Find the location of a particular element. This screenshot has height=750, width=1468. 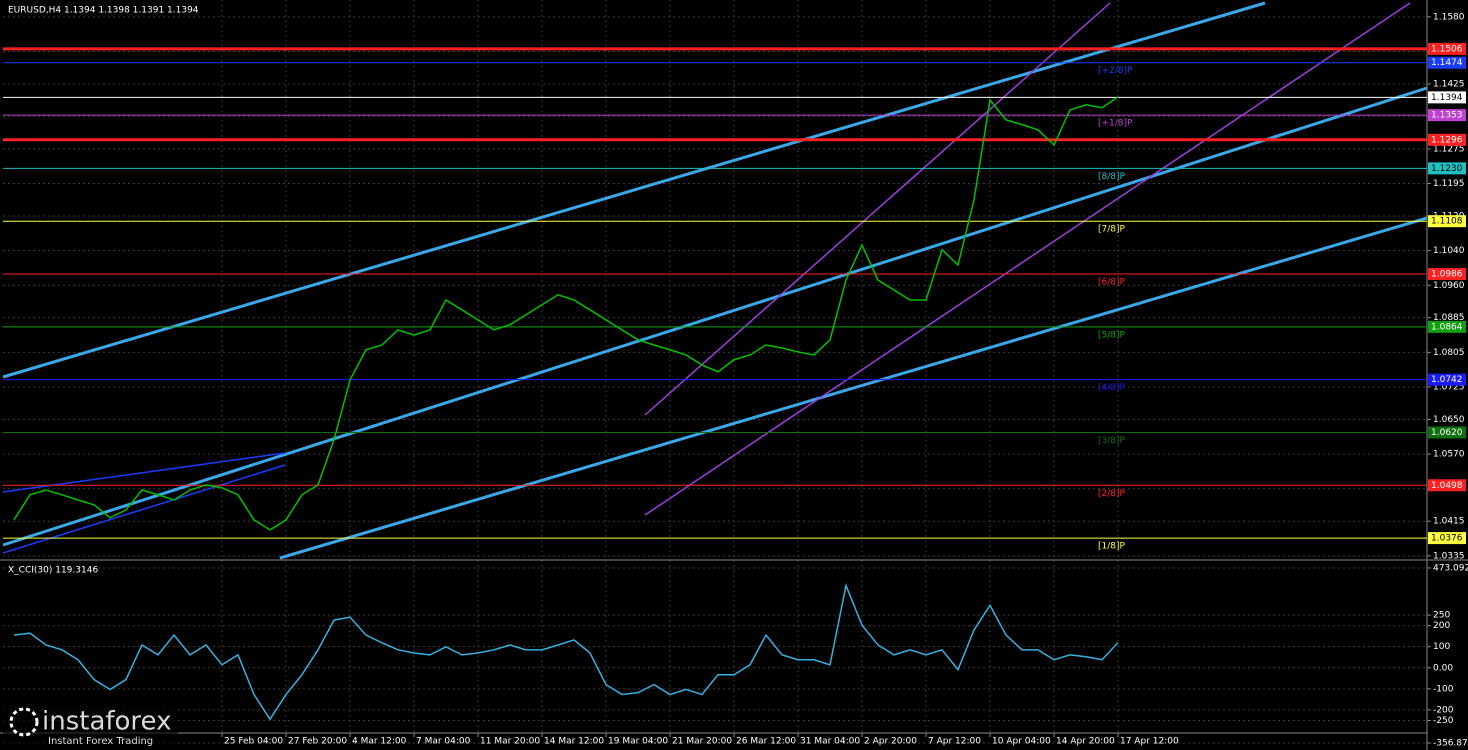

x-tick-label: 26 Mar 12:00 is located at coordinates (766, 742).